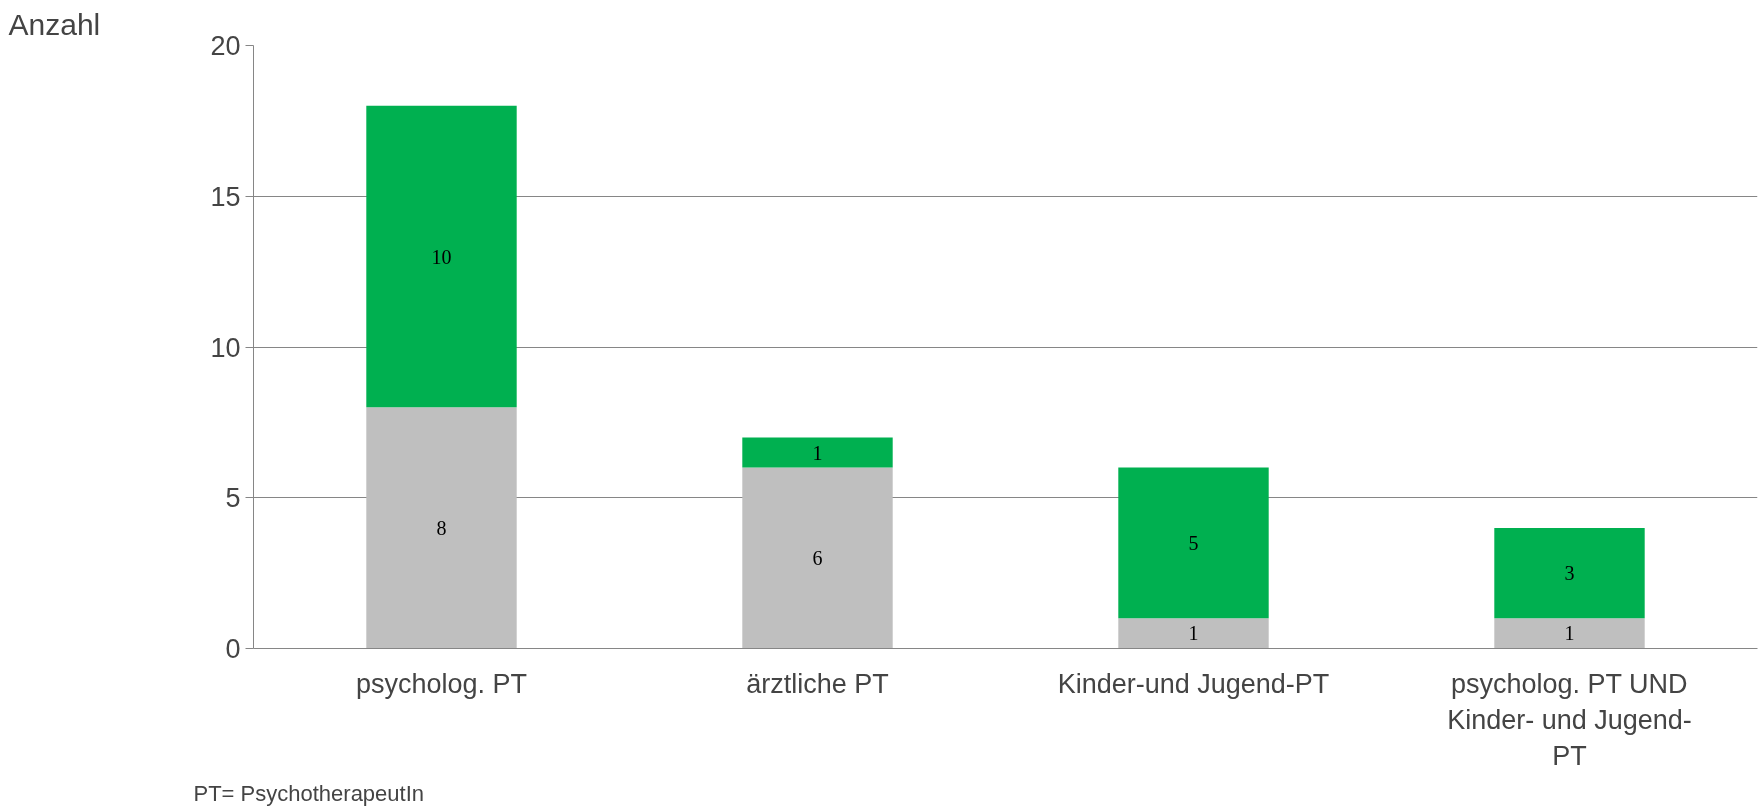 The image size is (1763, 810). What do you see at coordinates (1569, 719) in the screenshot?
I see `x-tick-label: psycholog. PT UND Kinder- und Jugend-PT` at bounding box center [1569, 719].